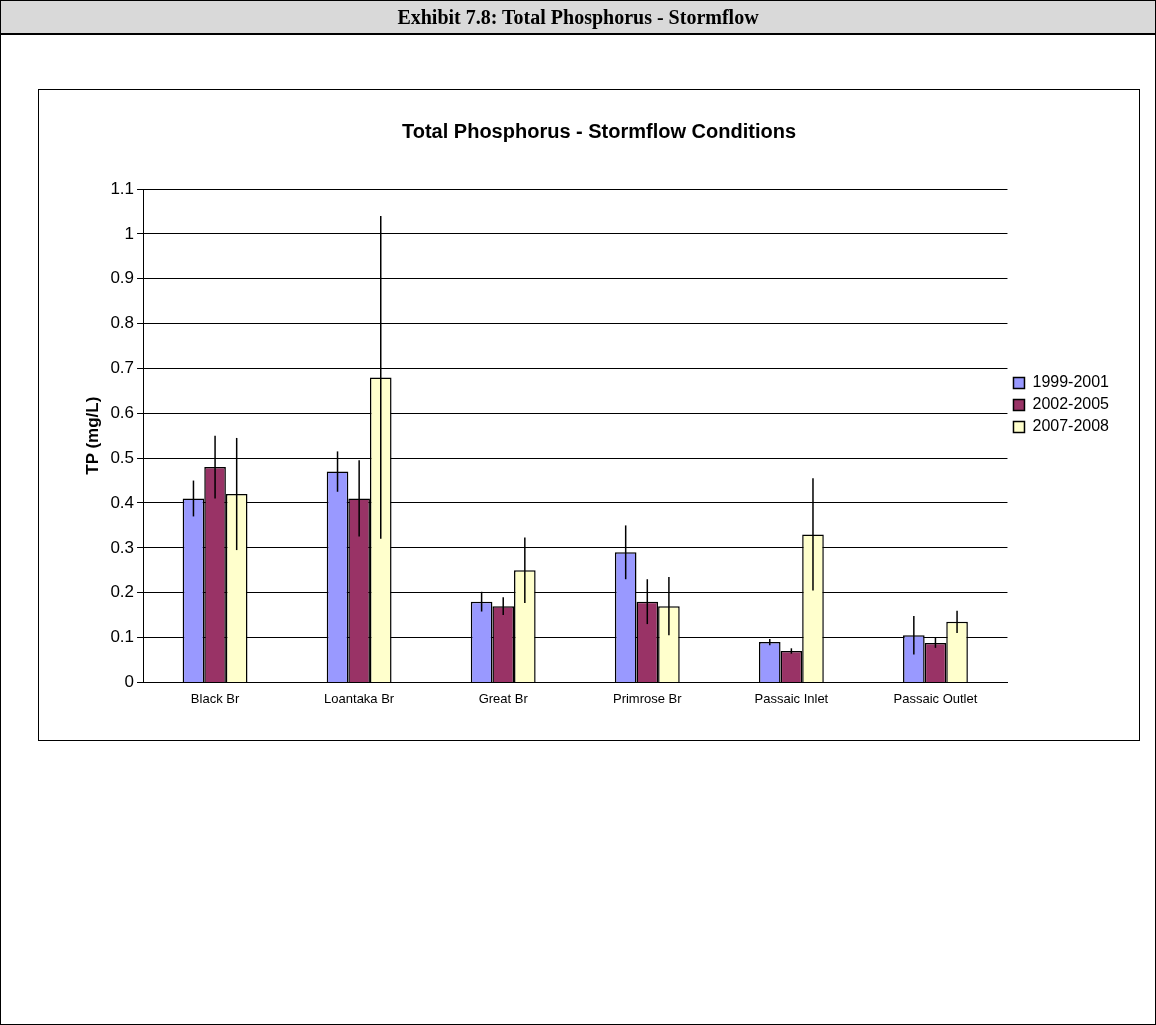 This screenshot has height=1025, width=1156. Describe the element at coordinates (122, 278) in the screenshot. I see `y-tick-label: 0.9` at that location.